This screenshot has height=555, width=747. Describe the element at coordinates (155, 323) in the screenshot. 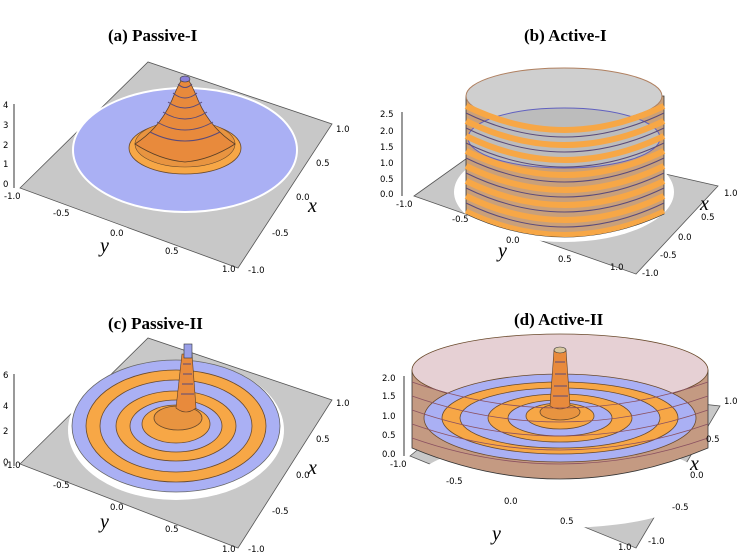

I see `panel-title: (c) Passive-II` at that location.